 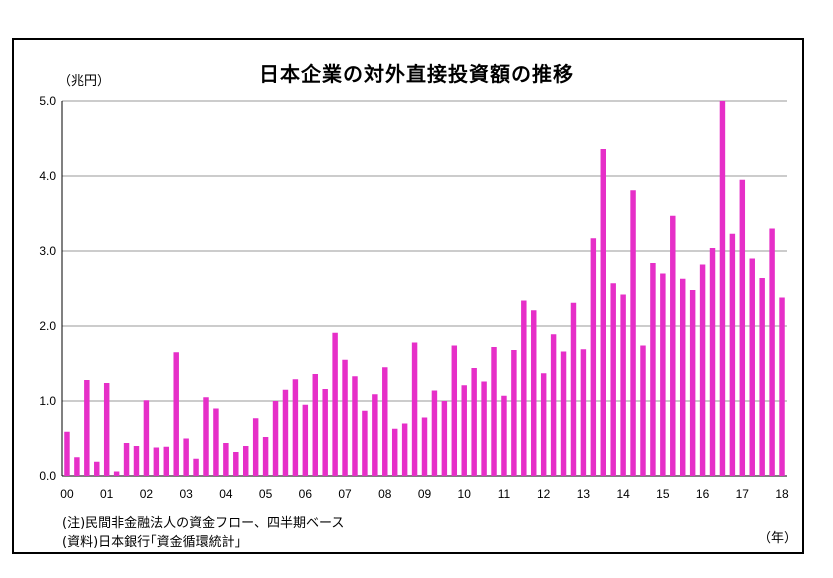 I want to click on x-tick-label: 16, so click(x=703, y=494).